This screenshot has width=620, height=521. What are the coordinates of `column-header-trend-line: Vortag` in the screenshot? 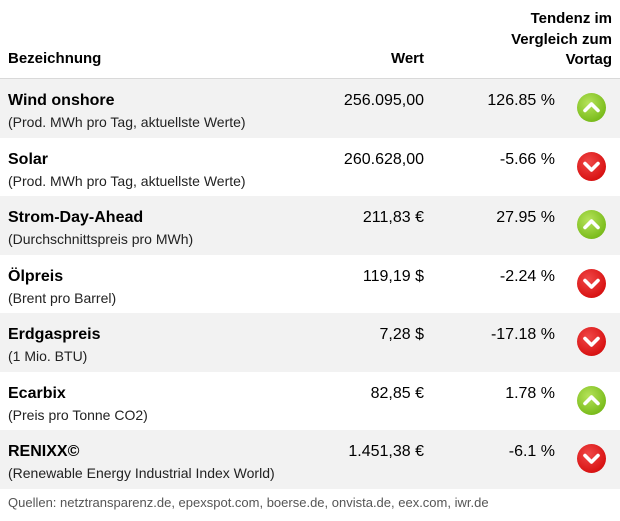 It's located at (588, 59).